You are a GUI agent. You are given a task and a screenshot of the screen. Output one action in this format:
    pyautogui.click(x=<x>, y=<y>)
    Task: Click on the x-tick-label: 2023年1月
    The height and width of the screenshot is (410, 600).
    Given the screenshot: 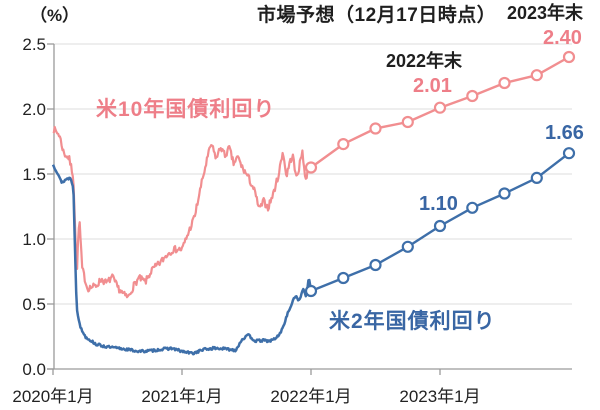 What is the action you would take?
    pyautogui.click(x=440, y=396)
    